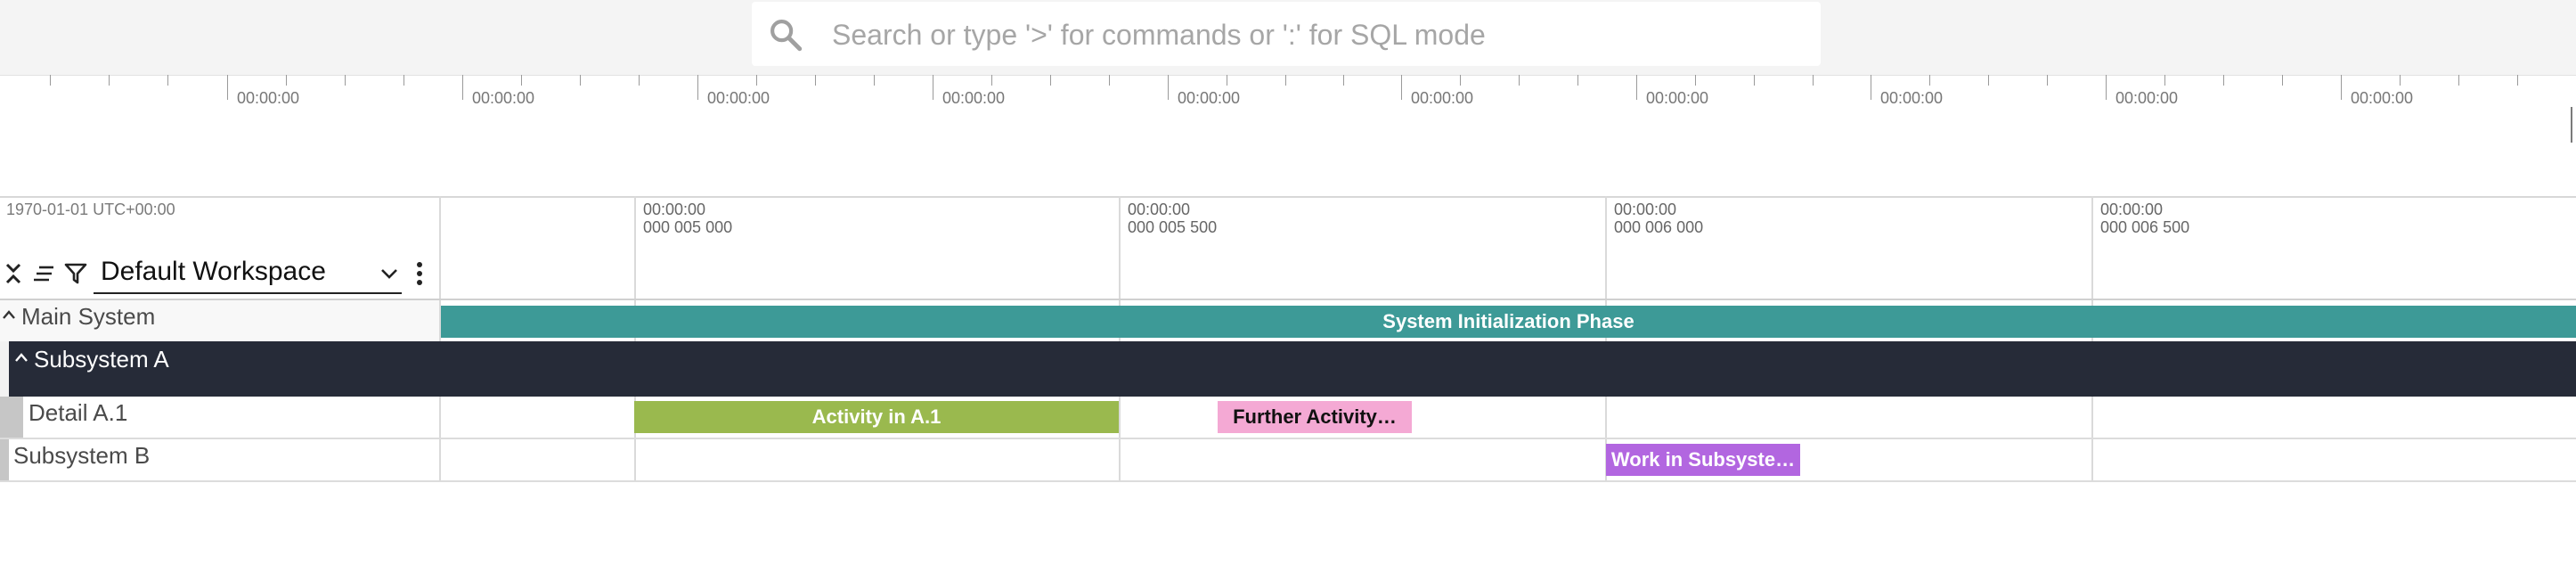  Describe the element at coordinates (1659, 227) in the screenshot. I see `time-tick-sublabel: 000 006 000` at that location.